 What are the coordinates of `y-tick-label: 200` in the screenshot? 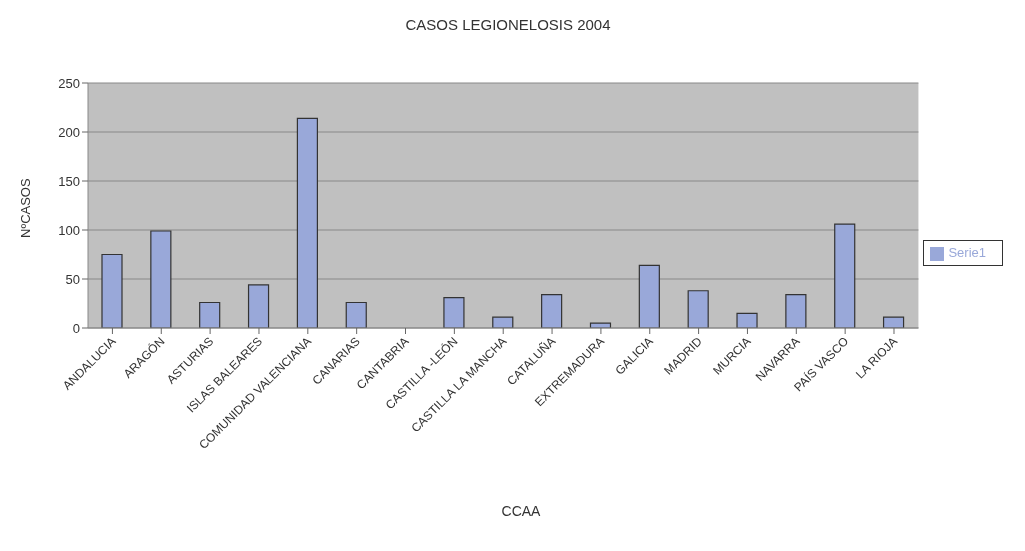 It's located at (69, 132).